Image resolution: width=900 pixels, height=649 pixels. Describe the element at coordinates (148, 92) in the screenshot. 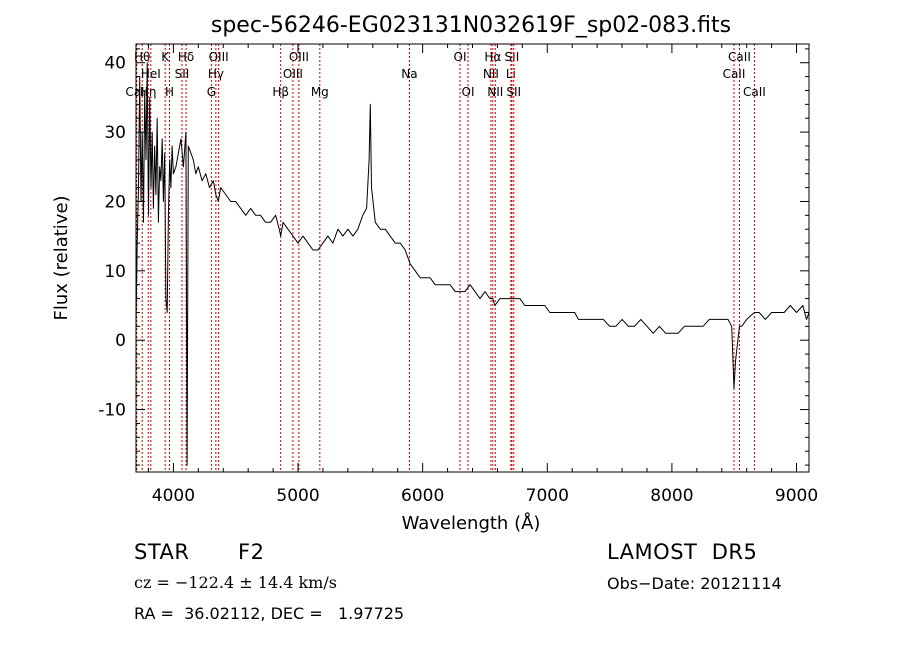

I see `line-marker-label: Hη` at that location.